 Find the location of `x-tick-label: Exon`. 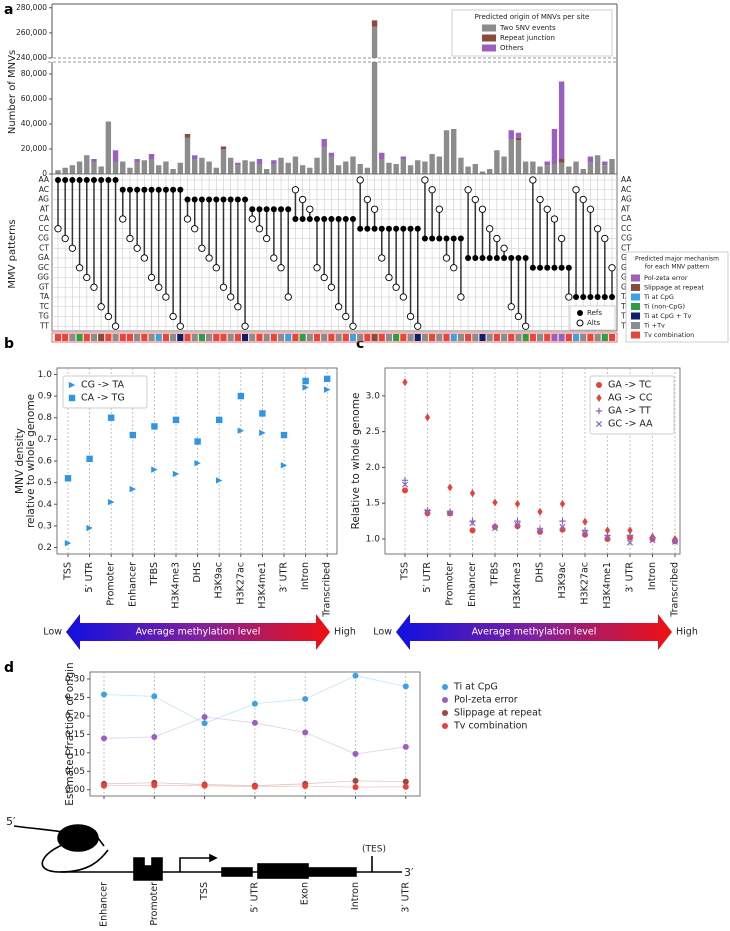

x-tick-label: Exon is located at coordinates (305, 893).